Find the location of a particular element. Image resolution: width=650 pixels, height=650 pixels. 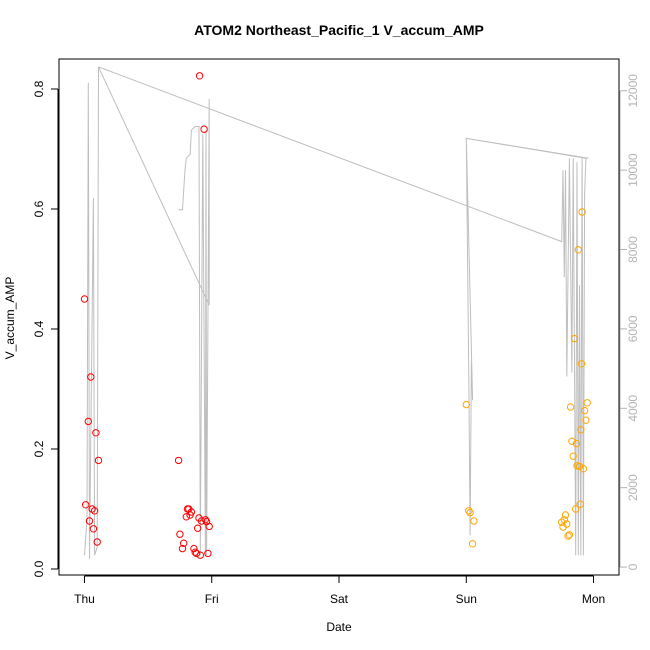

y2-tick-label: 4000 is located at coordinates (633, 408).